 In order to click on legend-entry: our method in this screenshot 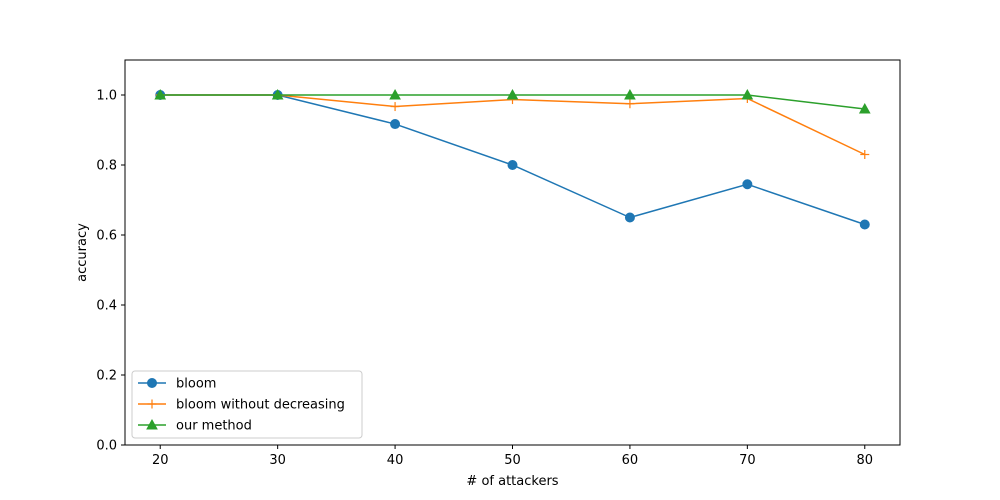, I will do `click(195, 426)`.